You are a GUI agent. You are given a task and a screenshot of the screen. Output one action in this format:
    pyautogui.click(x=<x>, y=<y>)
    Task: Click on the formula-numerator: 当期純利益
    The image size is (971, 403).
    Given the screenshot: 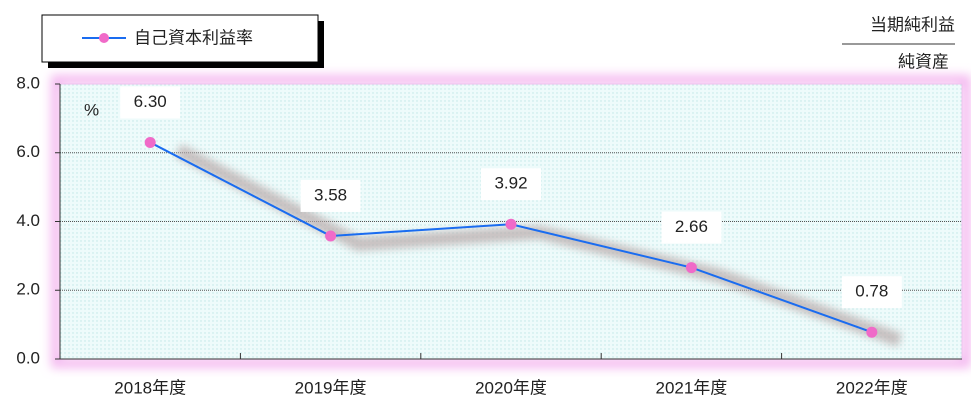 What is the action you would take?
    pyautogui.click(x=912, y=24)
    